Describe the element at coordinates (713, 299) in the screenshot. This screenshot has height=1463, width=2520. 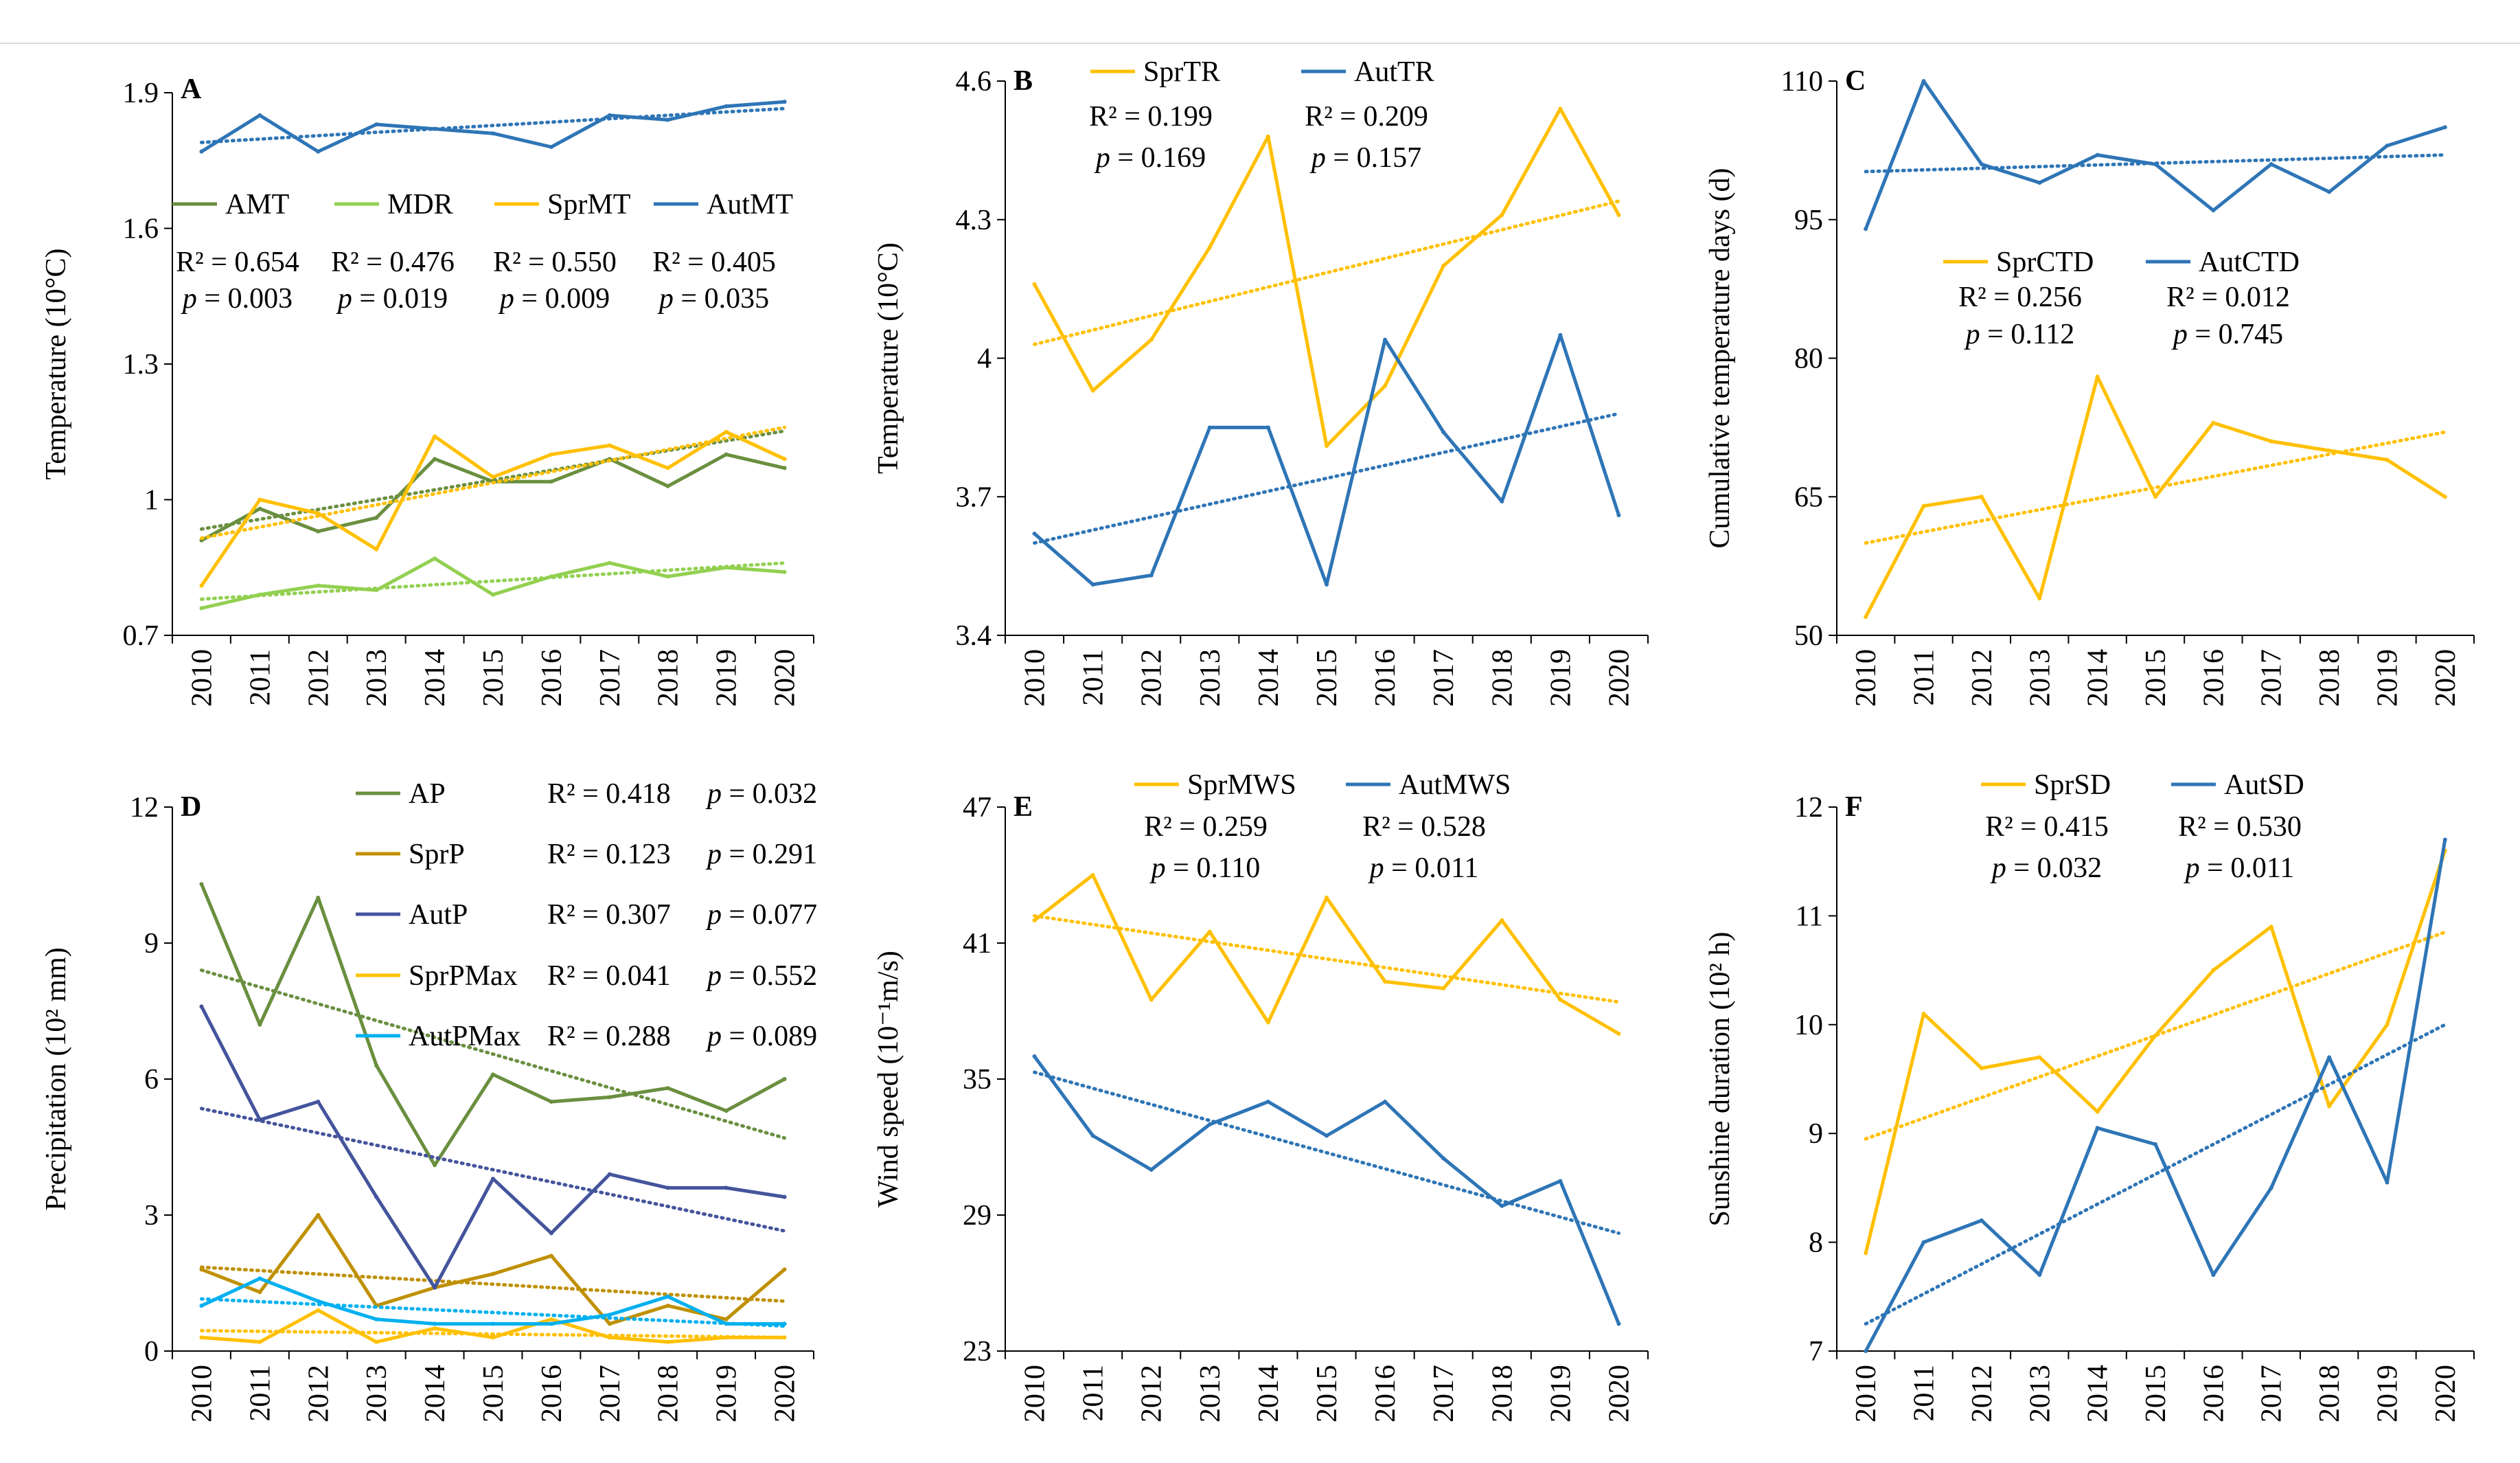
I see `p-value-label: p = 0.035` at that location.